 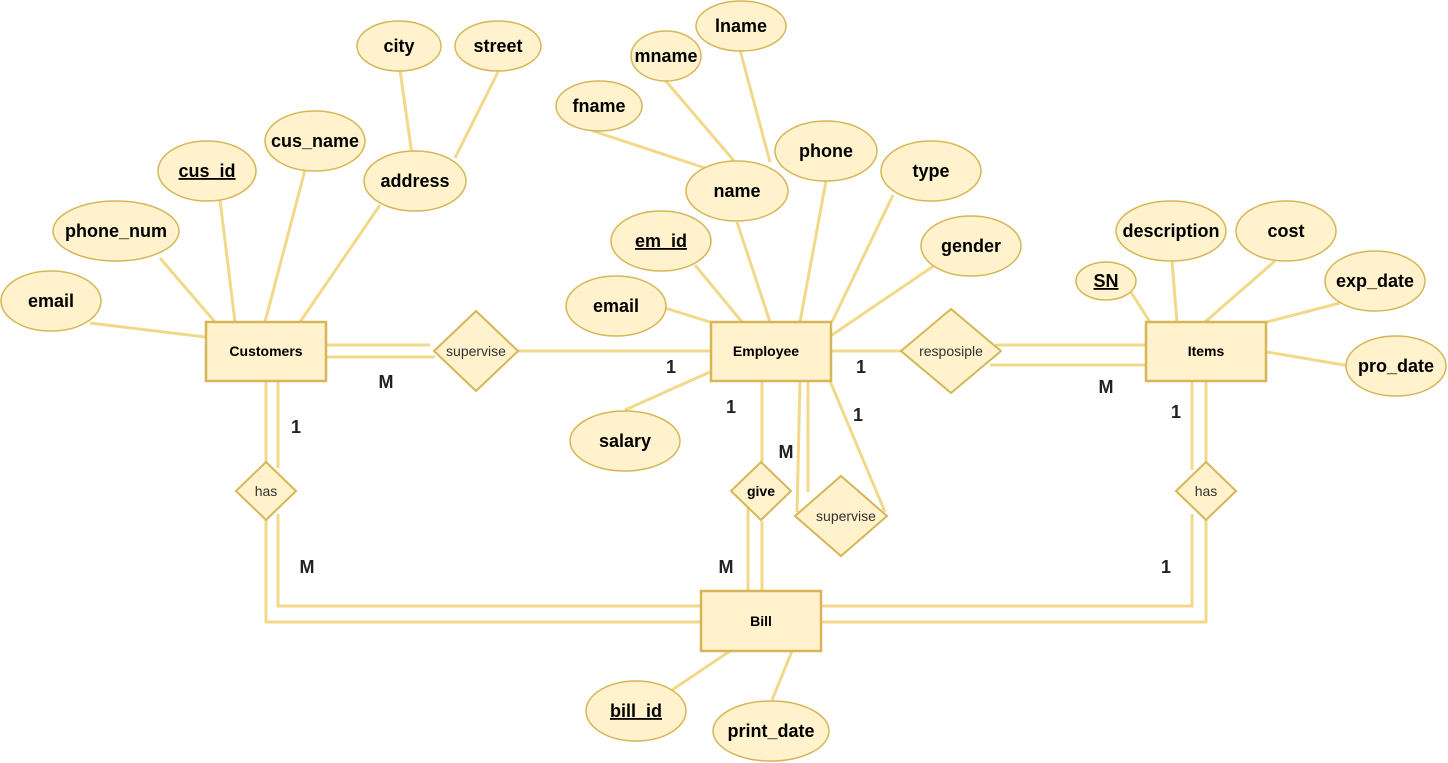 What do you see at coordinates (731, 407) in the screenshot?
I see `card-emp-give: 1` at bounding box center [731, 407].